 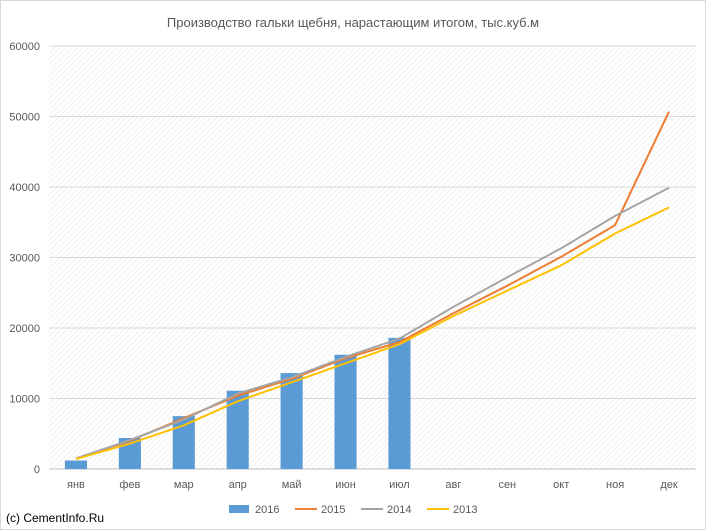 I want to click on x-tick-label: май, so click(x=292, y=485).